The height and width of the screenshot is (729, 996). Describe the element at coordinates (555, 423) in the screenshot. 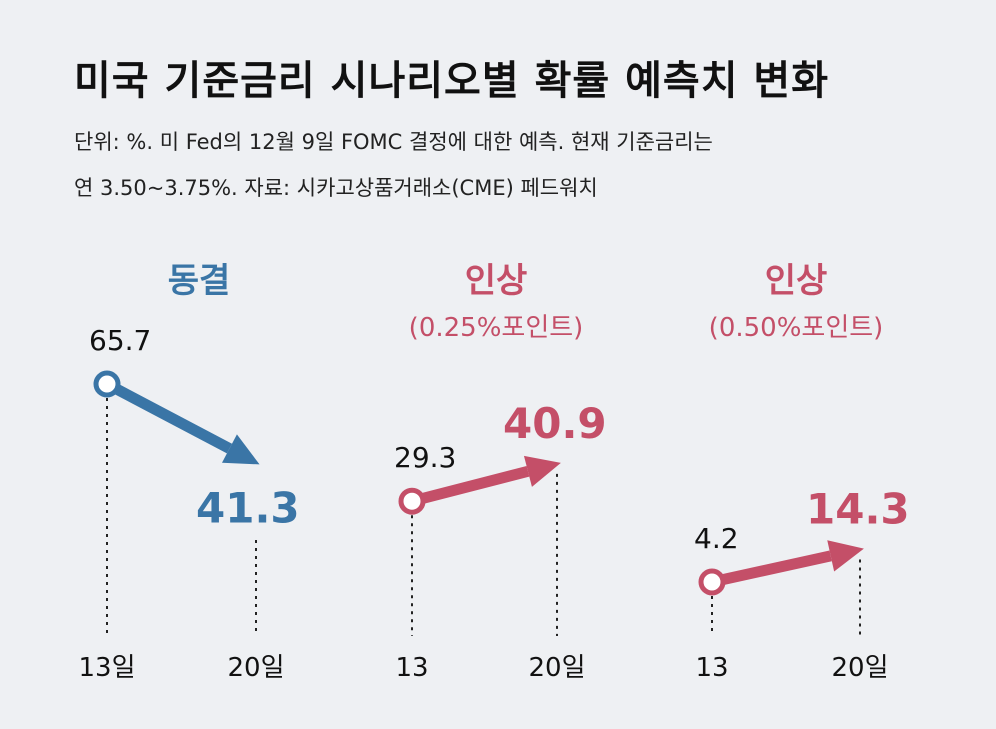

I see `end-value-label-1: 40.9` at that location.